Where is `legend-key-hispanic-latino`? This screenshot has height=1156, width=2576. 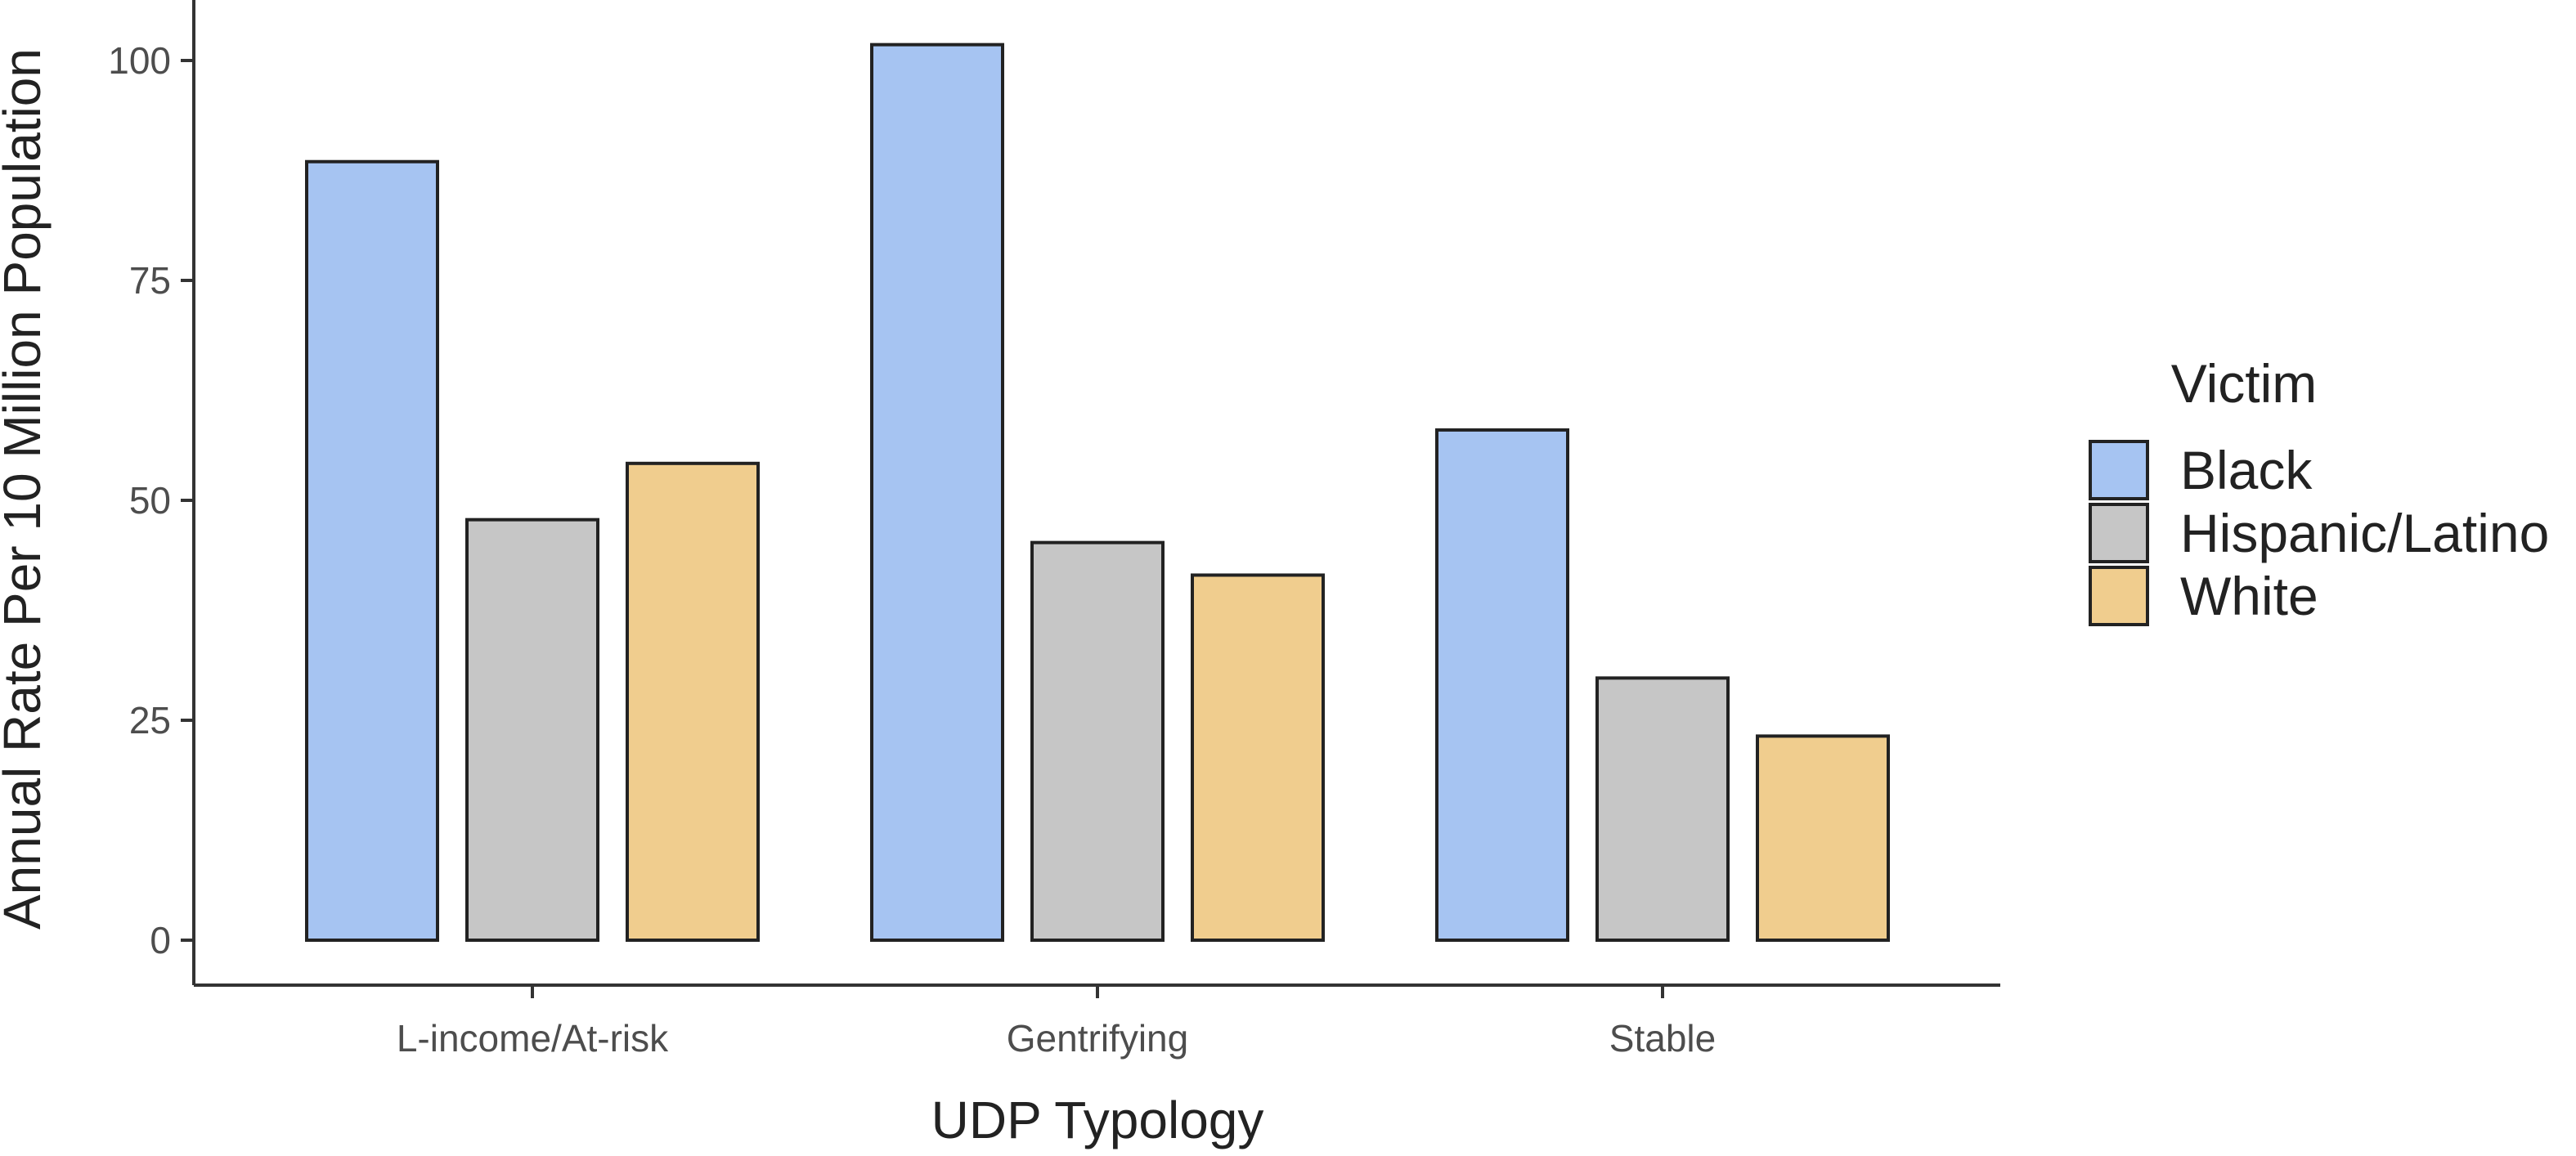 legend-key-hispanic-latino is located at coordinates (2119, 533).